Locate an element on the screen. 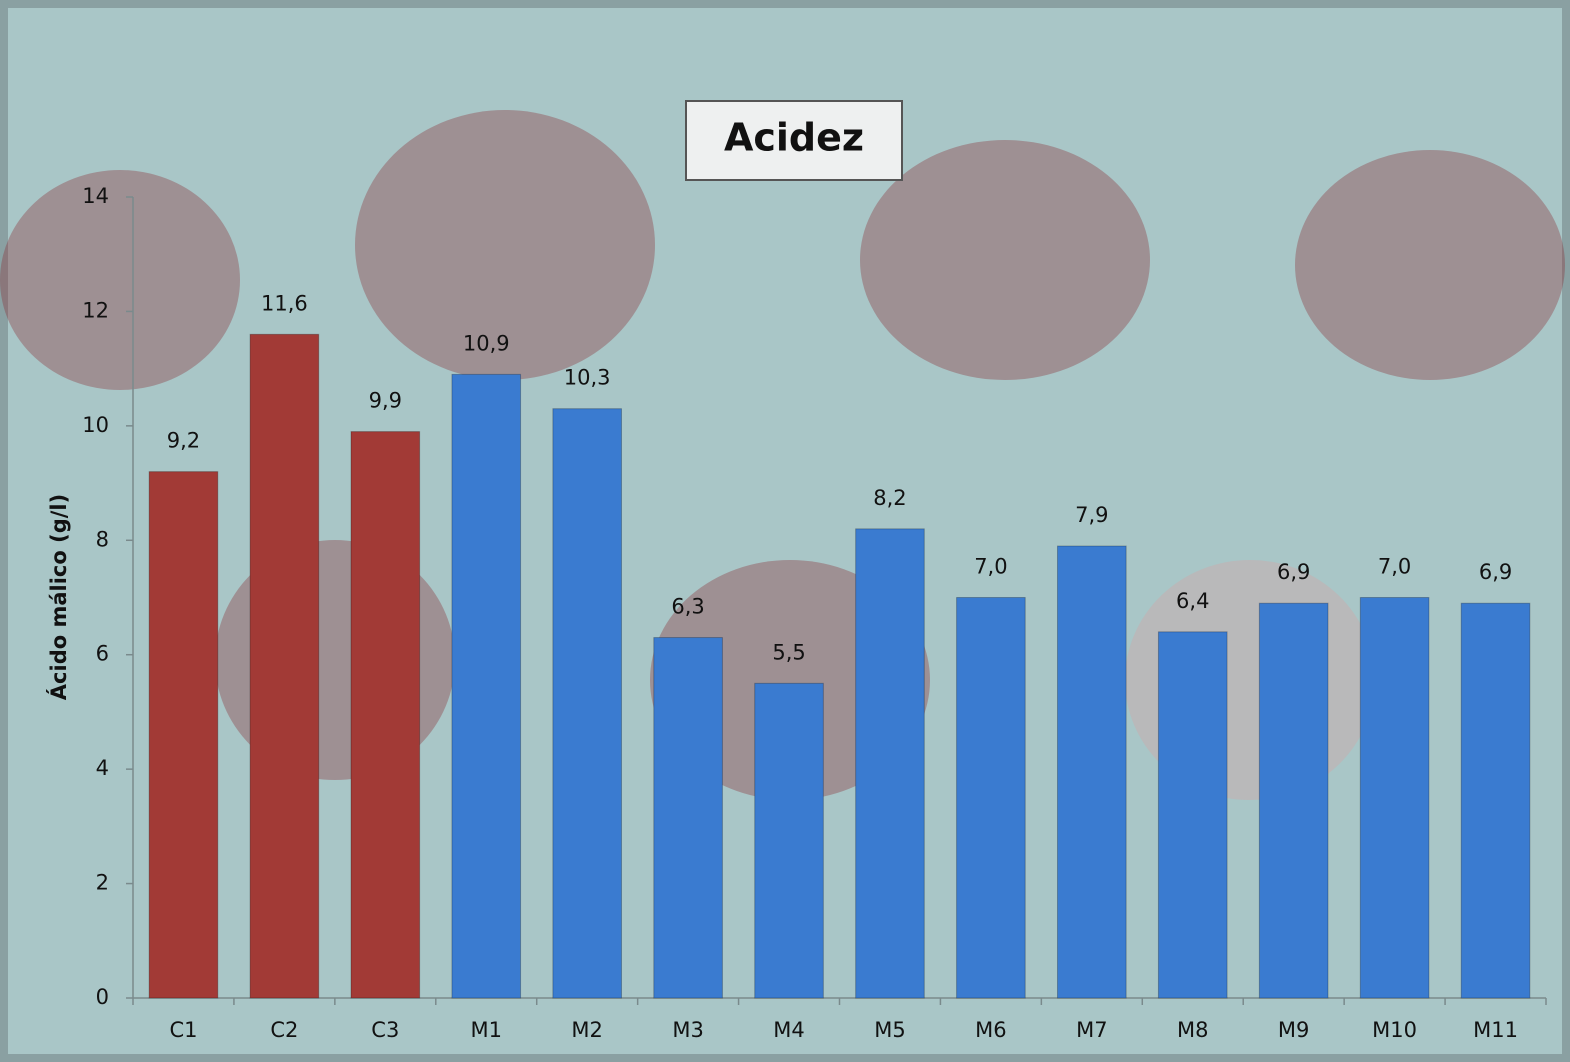 The height and width of the screenshot is (1062, 1570). y-tick-label: 12 is located at coordinates (95, 310).